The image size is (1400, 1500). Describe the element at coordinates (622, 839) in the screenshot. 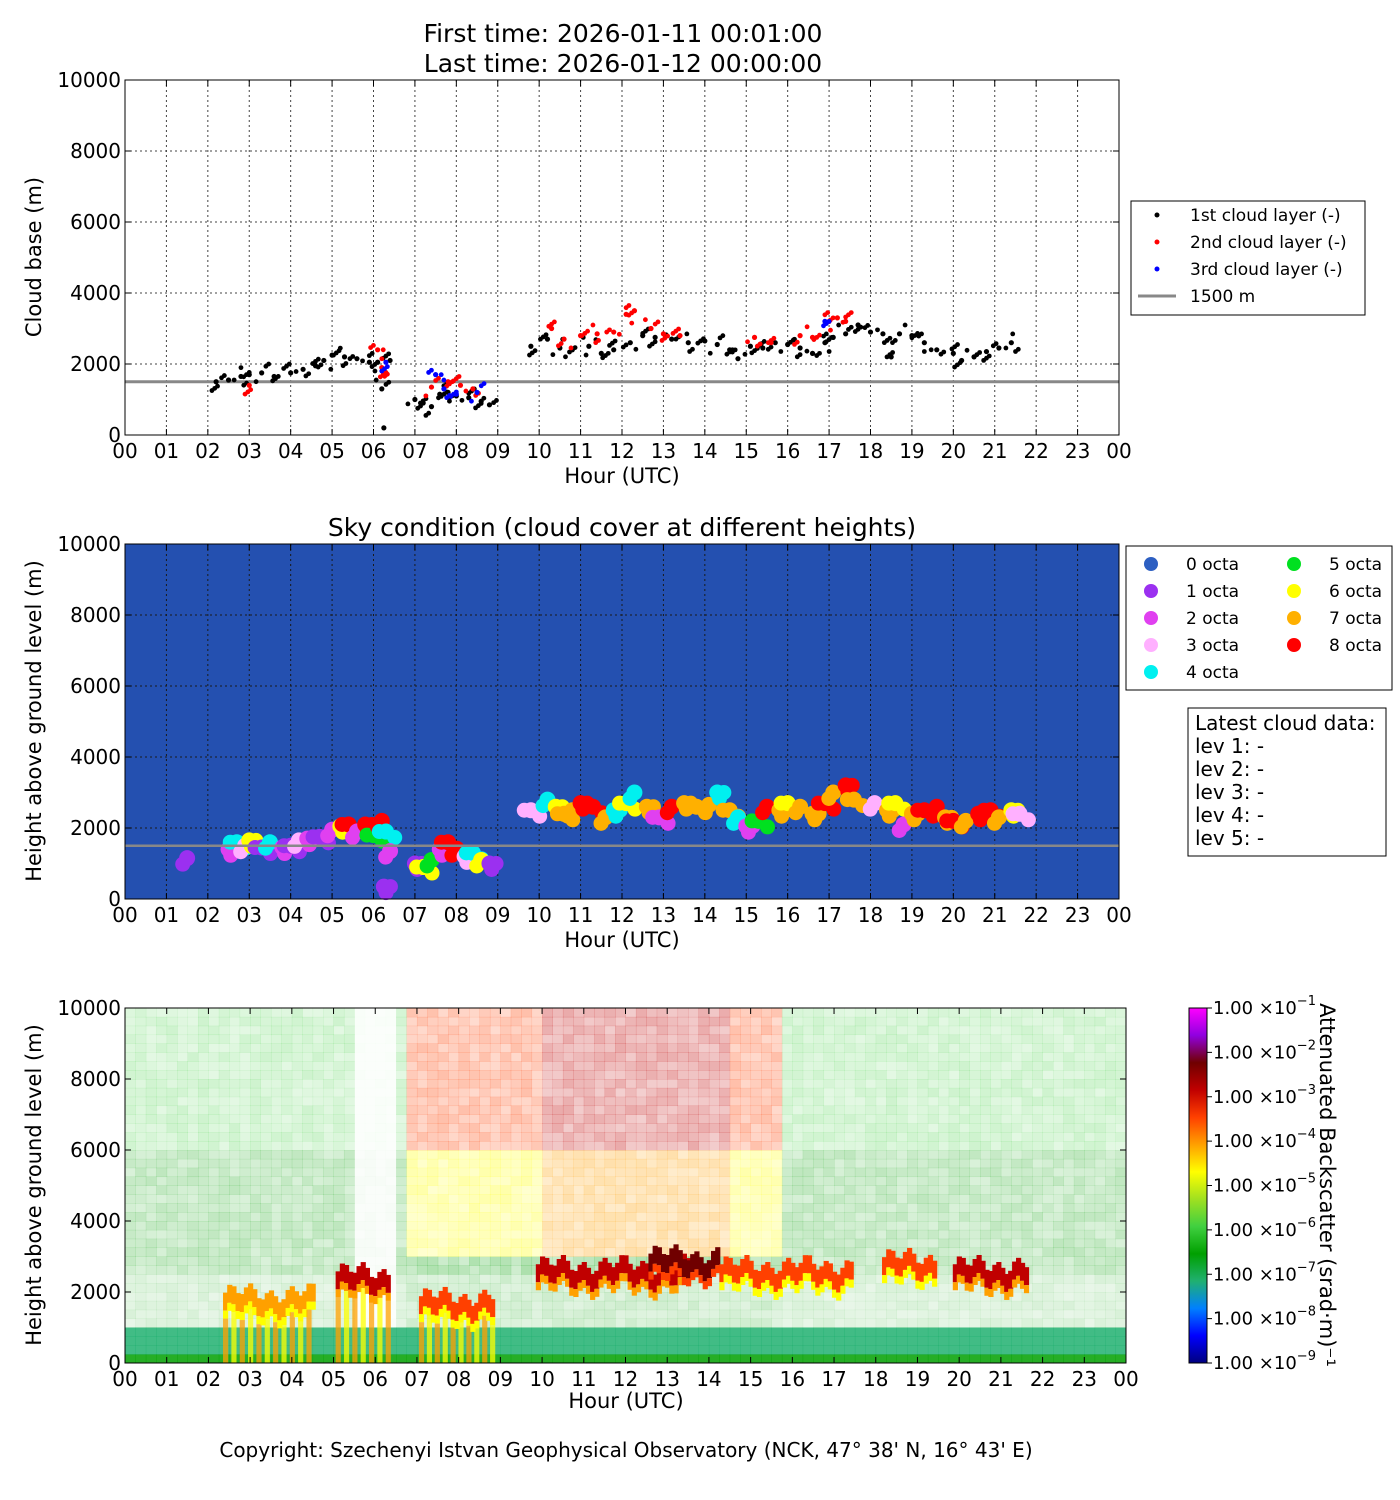

I see `data-points` at that location.